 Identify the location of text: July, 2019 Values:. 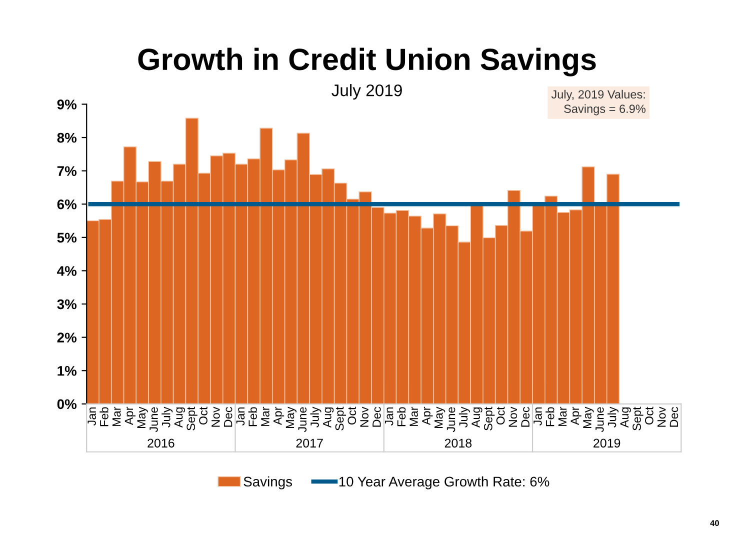
(598, 95).